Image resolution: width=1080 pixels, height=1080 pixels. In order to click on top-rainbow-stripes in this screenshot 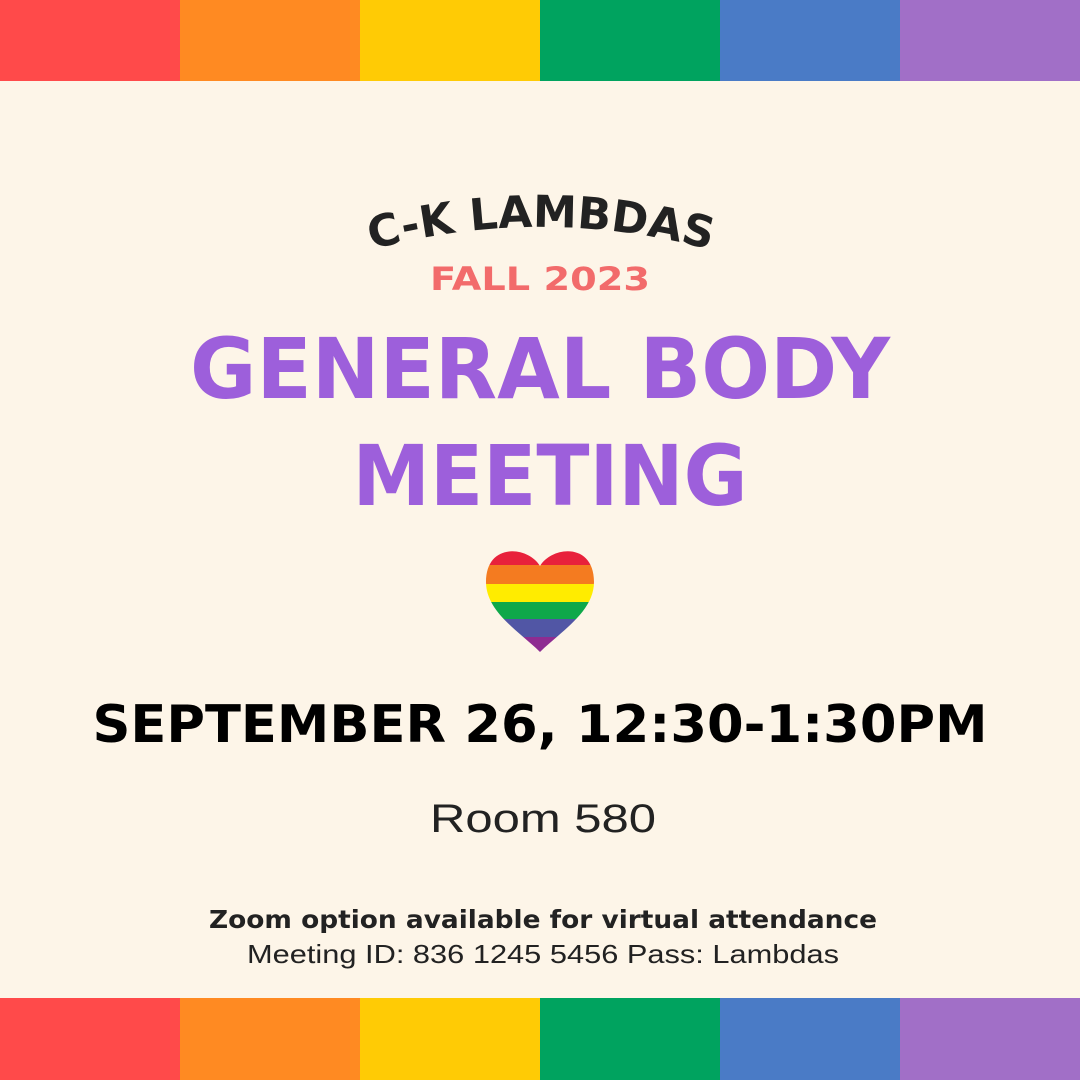, I will do `click(540, 40)`.